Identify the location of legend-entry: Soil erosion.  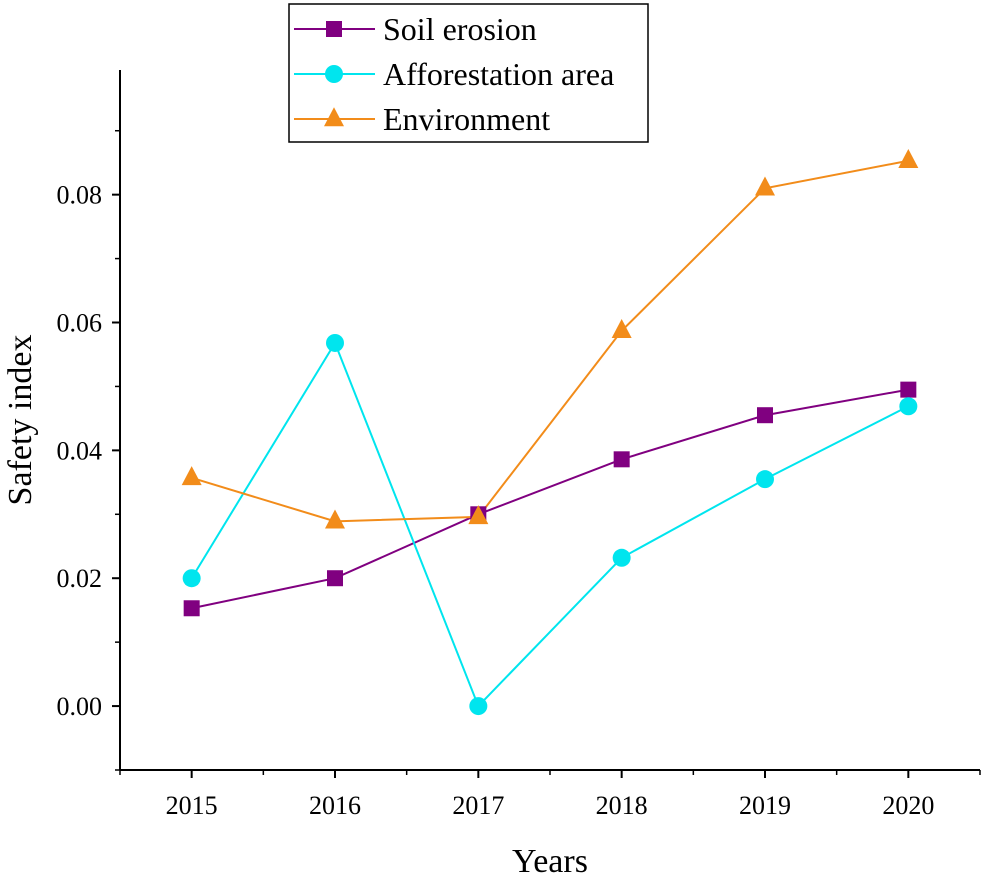
(415, 29).